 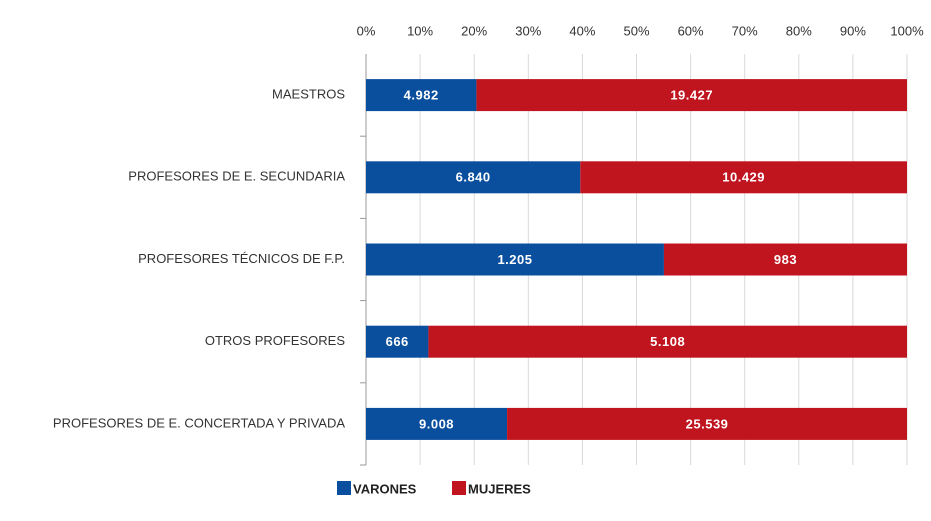 I want to click on legend-label: VARONES, so click(x=385, y=488).